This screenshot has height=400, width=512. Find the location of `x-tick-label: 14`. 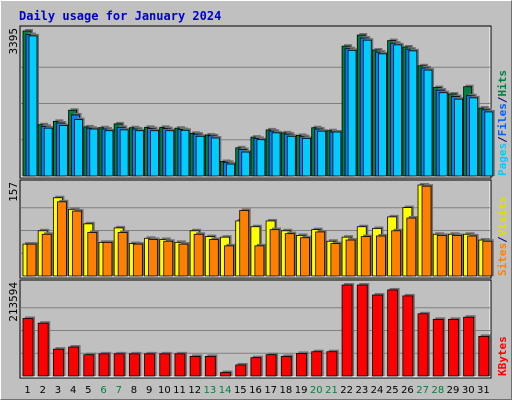

x-tick-label: 14 is located at coordinates (225, 390).